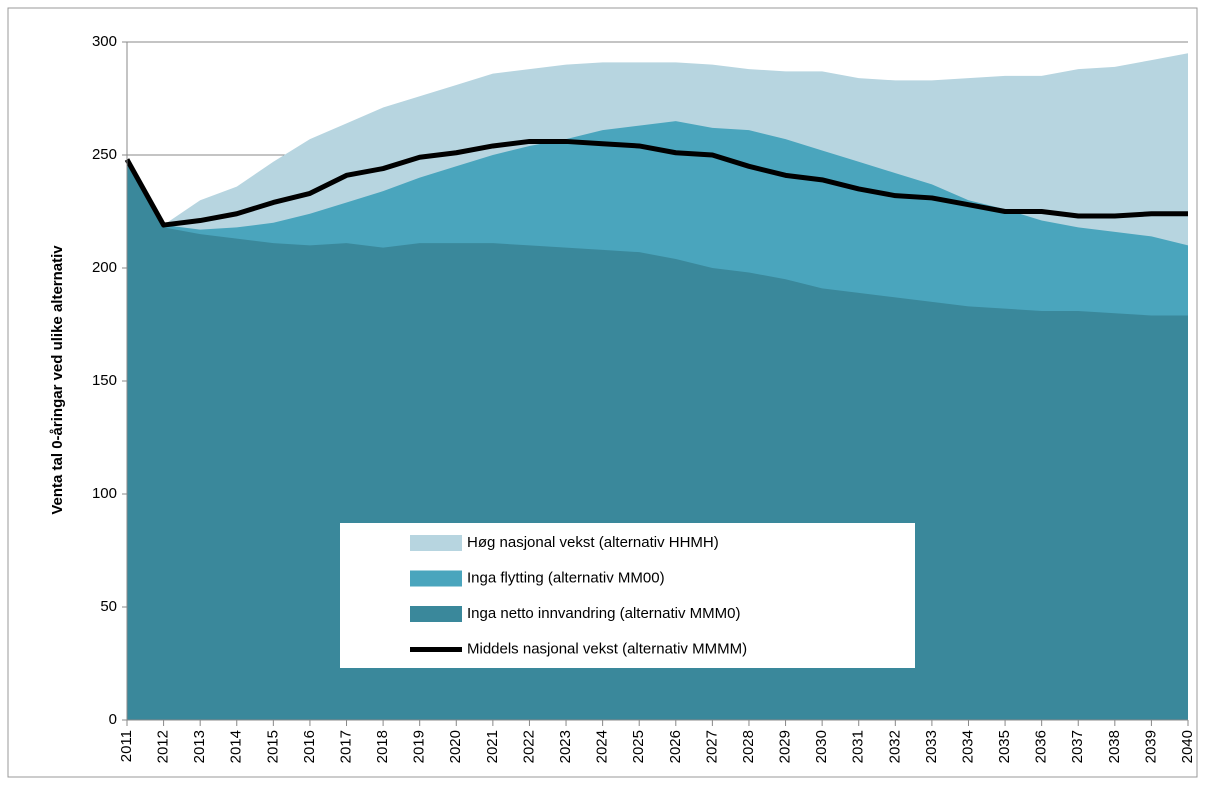 This screenshot has width=1205, height=790. I want to click on y-tick-label: 300, so click(104, 41).